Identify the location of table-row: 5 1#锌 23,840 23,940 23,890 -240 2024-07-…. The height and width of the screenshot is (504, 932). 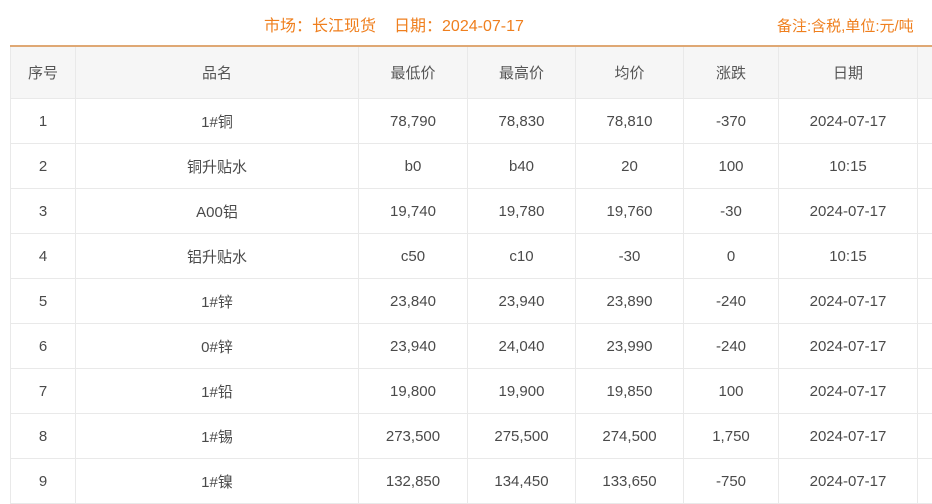
(471, 301).